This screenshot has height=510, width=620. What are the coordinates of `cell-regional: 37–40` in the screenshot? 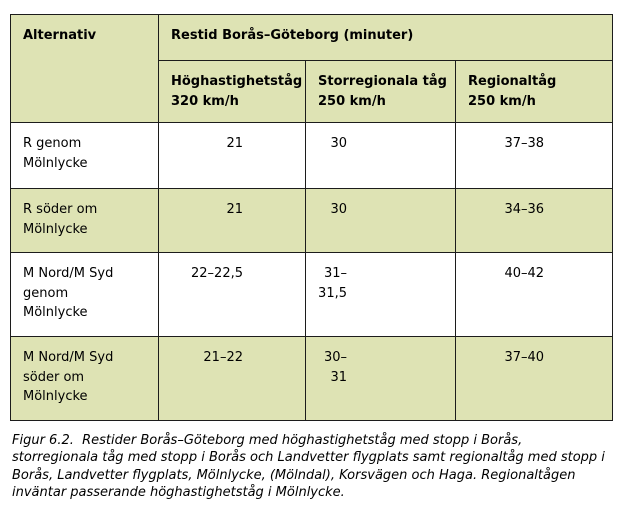 It's located at (534, 378).